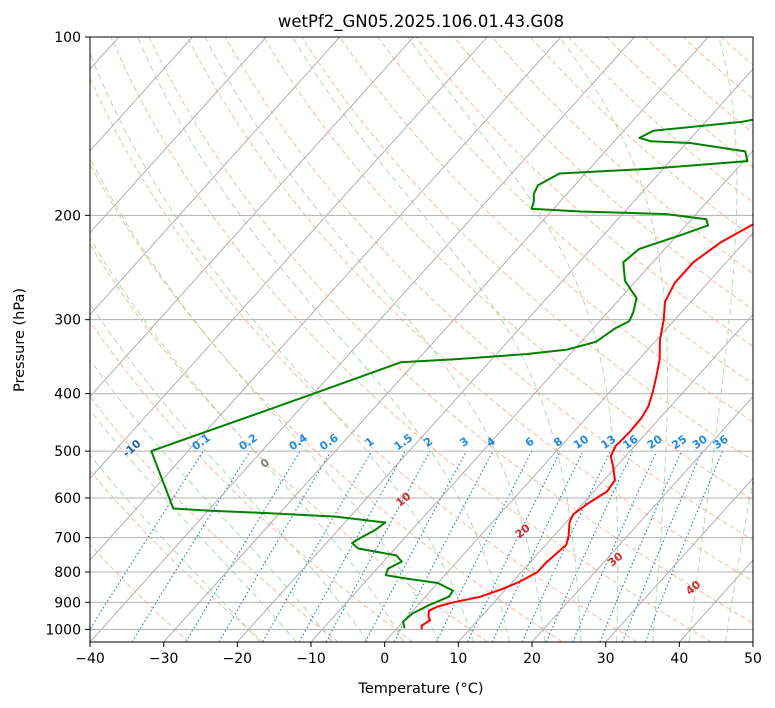 The image size is (775, 708). I want to click on y-tick-label: 300, so click(67, 321).